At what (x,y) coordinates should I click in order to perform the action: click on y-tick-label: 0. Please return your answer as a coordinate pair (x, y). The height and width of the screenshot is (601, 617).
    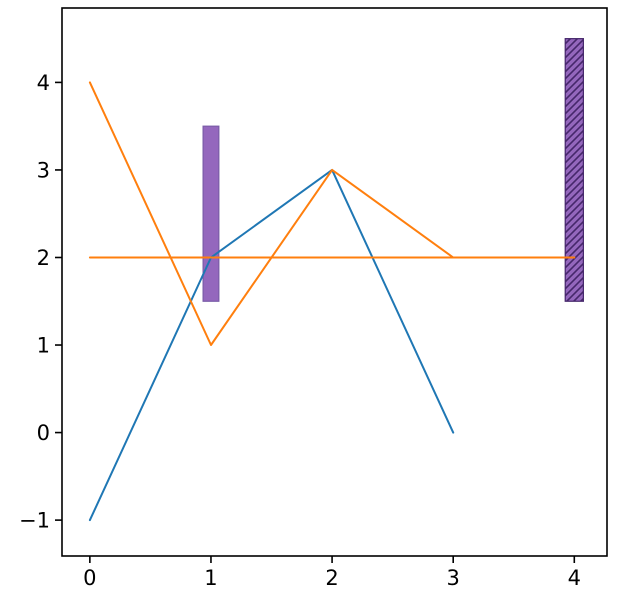
    Looking at the image, I should click on (43, 433).